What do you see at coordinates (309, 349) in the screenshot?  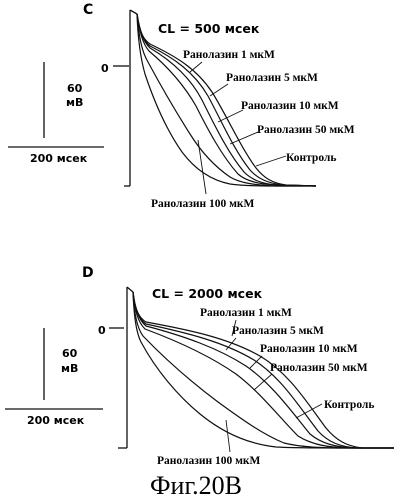 I see `panel-d-label-ranolazine-10: Ранолазин 10 мкМ` at bounding box center [309, 349].